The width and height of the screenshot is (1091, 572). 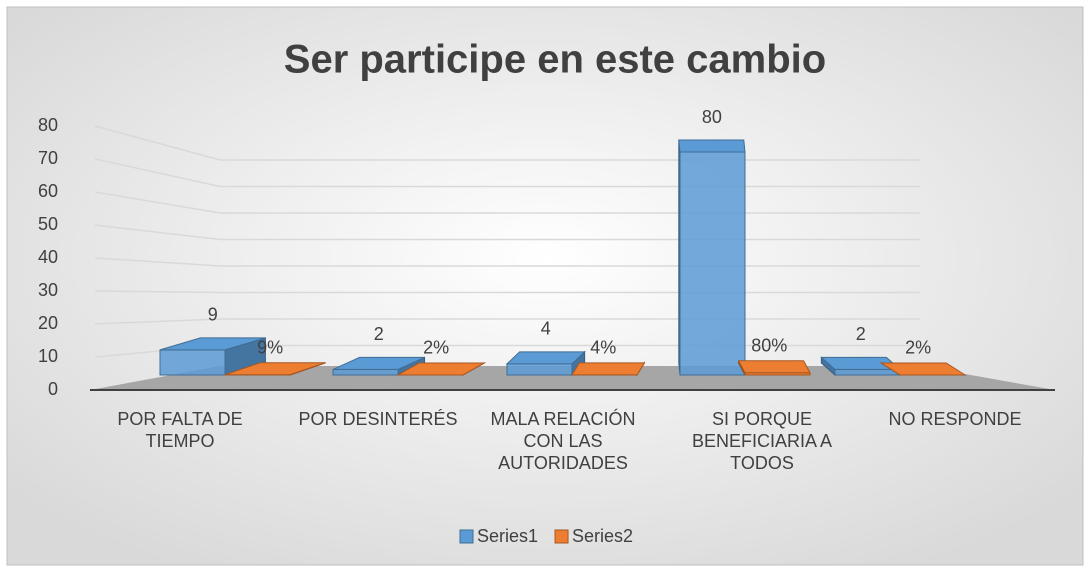 What do you see at coordinates (572, 378) in the screenshot?
I see `floor` at bounding box center [572, 378].